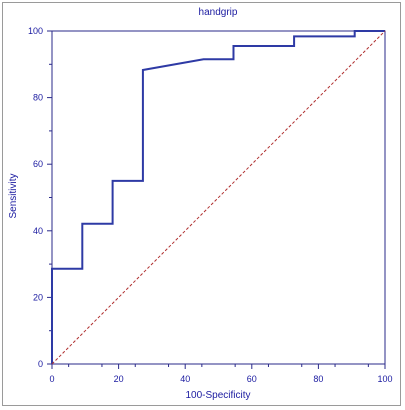 The height and width of the screenshot is (410, 405). What do you see at coordinates (38, 164) in the screenshot?
I see `y-tick-label: 60` at bounding box center [38, 164].